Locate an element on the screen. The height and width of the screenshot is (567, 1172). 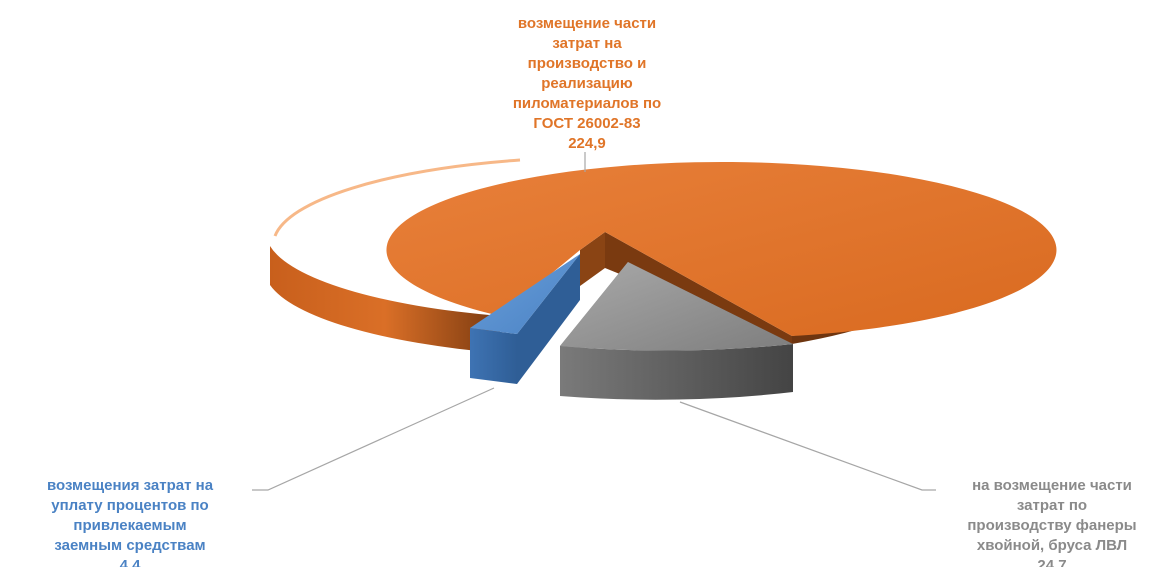
slice-value-label: 4,4 is located at coordinates (131, 562).